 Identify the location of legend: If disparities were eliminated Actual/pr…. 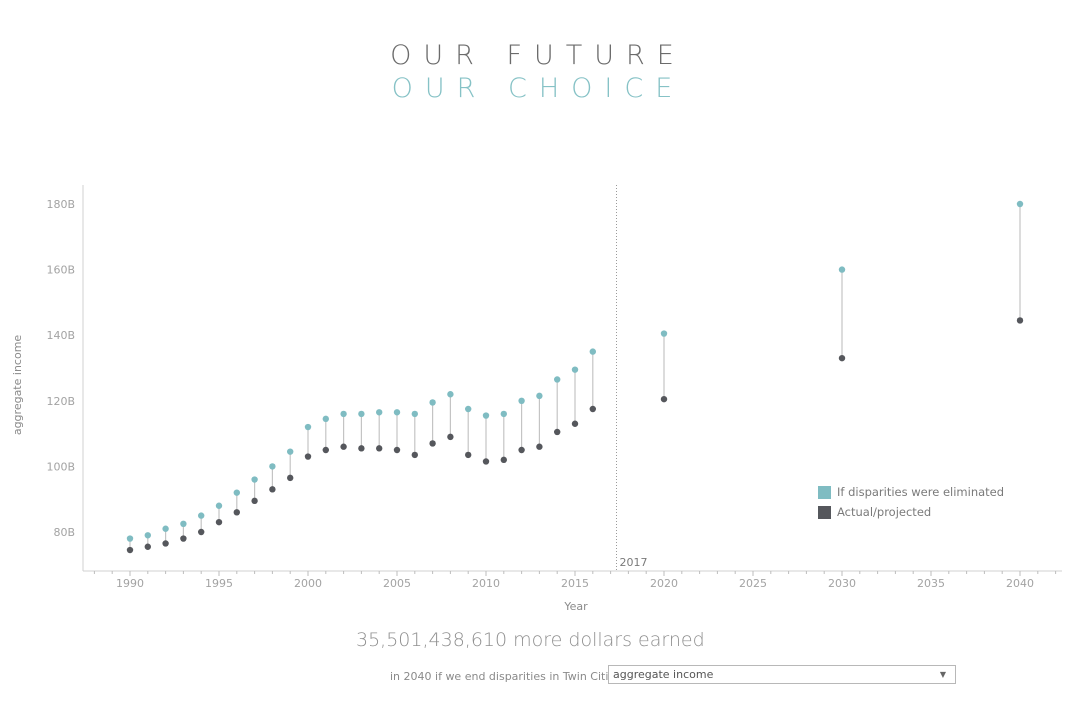
(911, 502).